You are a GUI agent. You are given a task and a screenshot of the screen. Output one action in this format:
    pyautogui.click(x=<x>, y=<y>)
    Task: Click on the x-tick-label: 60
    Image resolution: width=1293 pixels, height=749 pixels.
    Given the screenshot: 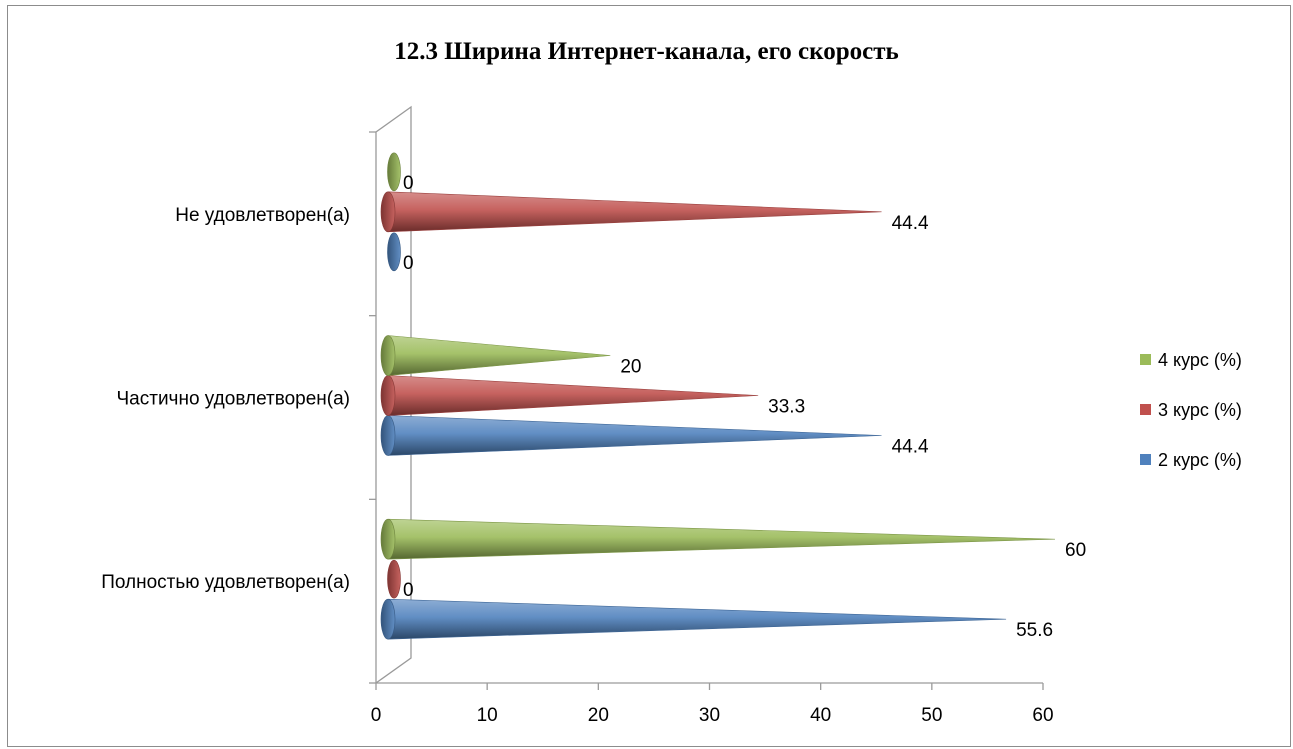 What is the action you would take?
    pyautogui.click(x=1042, y=715)
    